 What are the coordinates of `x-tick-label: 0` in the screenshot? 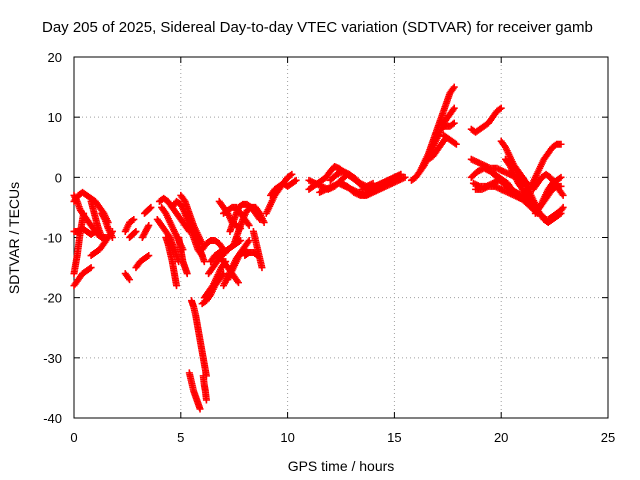 It's located at (73, 437).